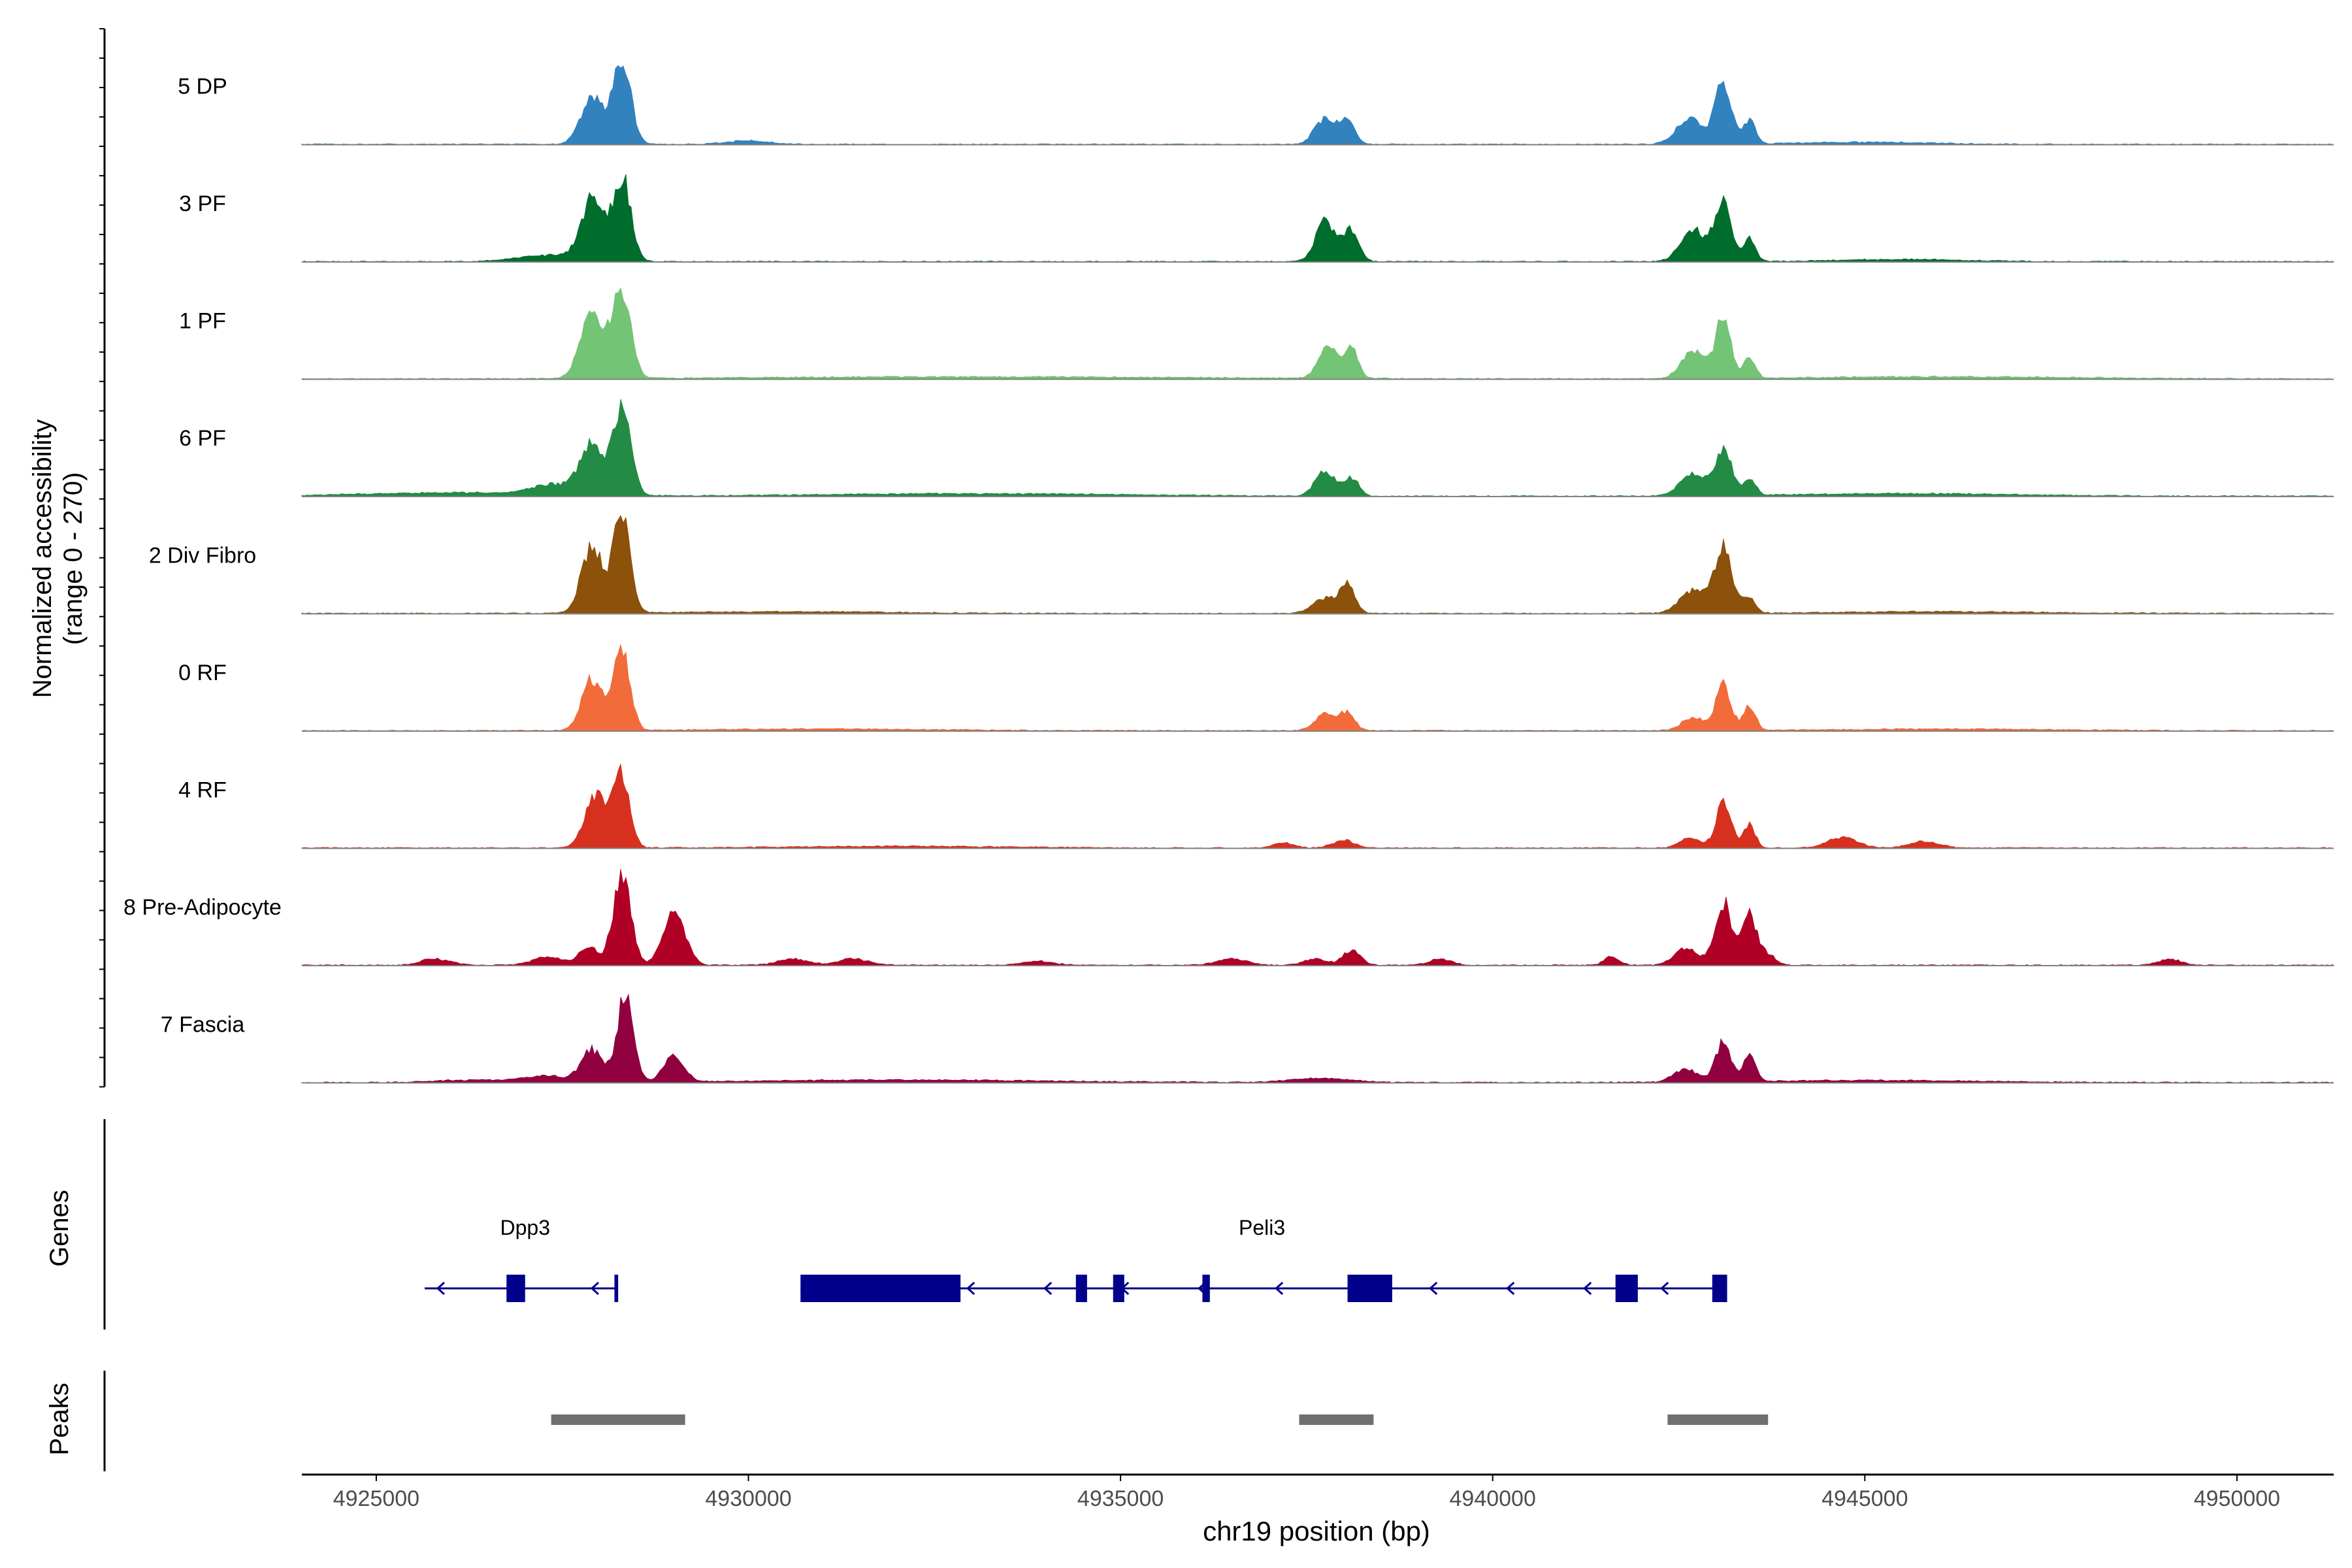  Describe the element at coordinates (748, 1498) in the screenshot. I see `x-tick-label: 4930000` at that location.